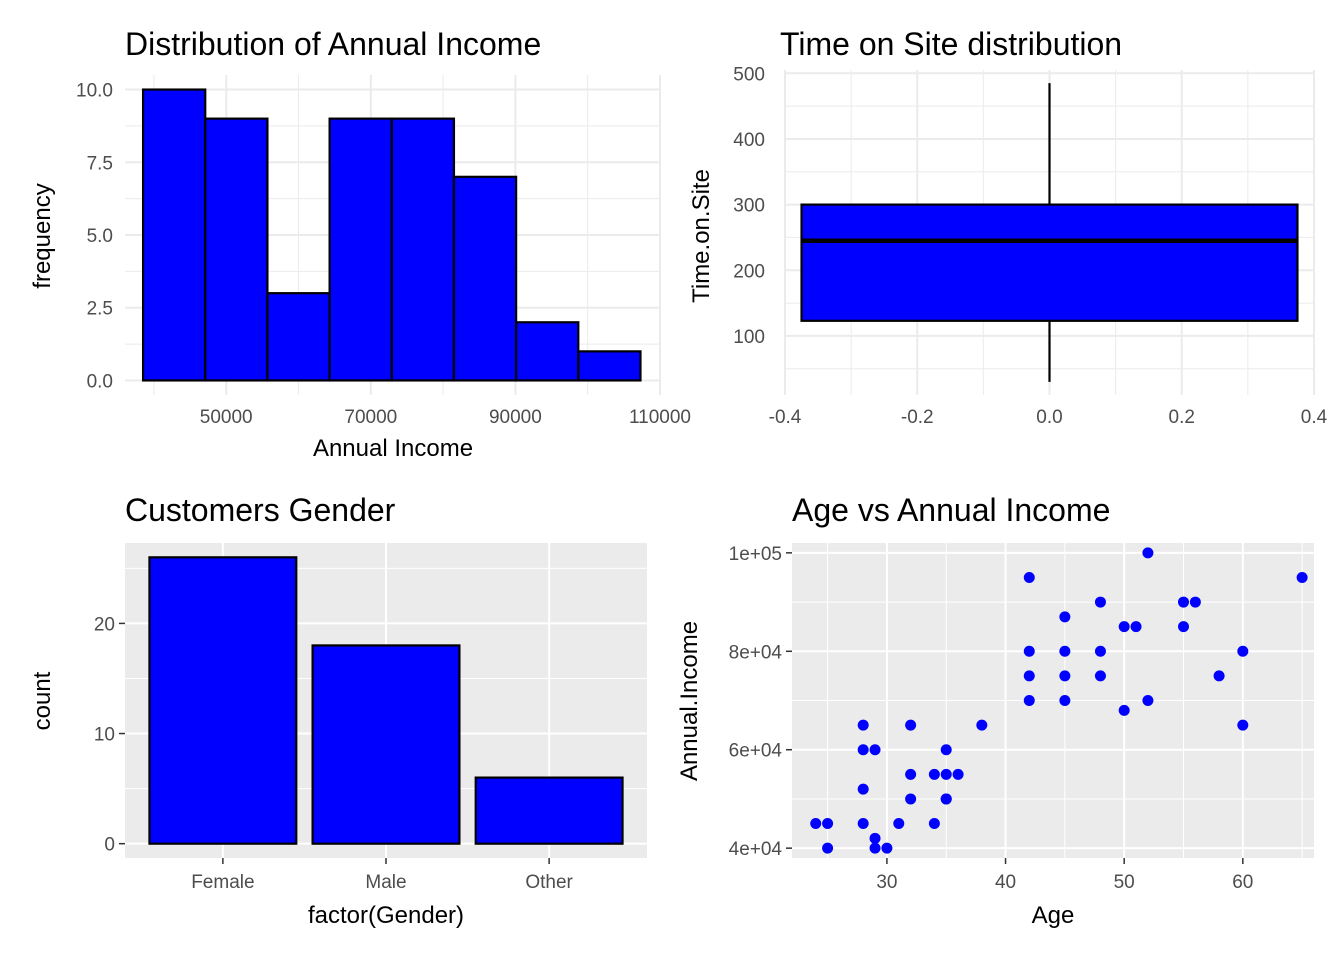  What do you see at coordinates (370, 417) in the screenshot?
I see `tick-label: 70000` at bounding box center [370, 417].